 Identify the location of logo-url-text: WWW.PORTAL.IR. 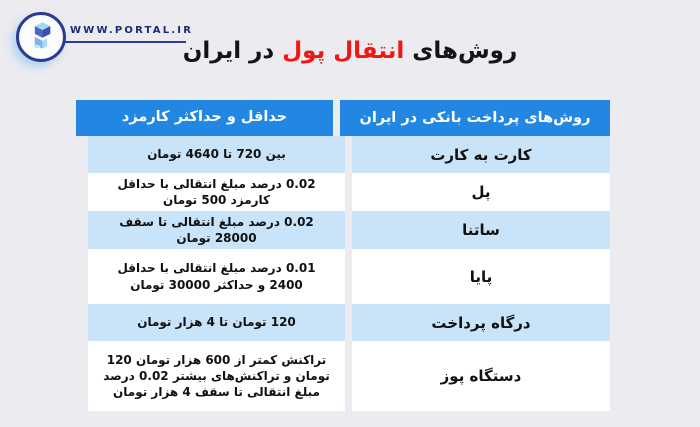
(132, 30).